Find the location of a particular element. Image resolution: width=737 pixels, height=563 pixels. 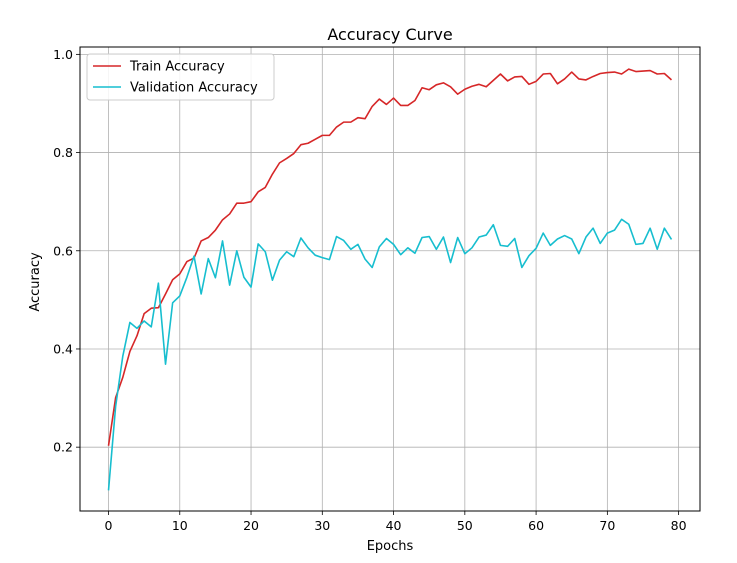

x-tick-label: 60 is located at coordinates (536, 525).